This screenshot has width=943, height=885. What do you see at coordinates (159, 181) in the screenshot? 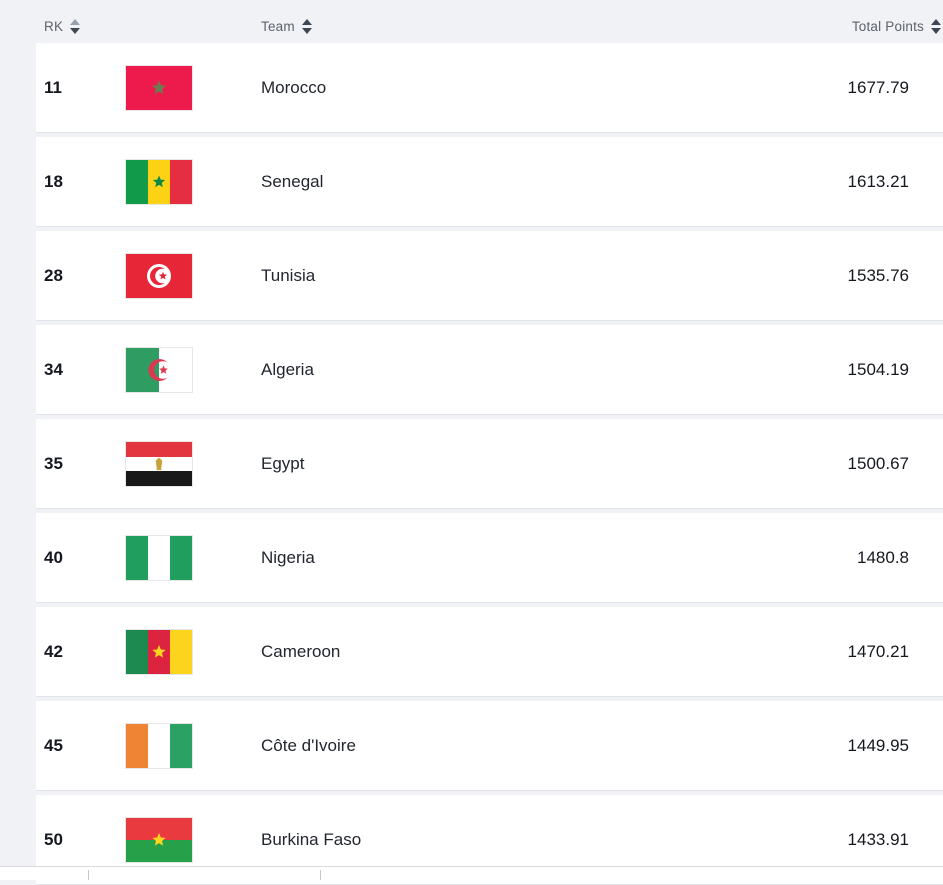
I see `senegal-flag-icon` at bounding box center [159, 181].